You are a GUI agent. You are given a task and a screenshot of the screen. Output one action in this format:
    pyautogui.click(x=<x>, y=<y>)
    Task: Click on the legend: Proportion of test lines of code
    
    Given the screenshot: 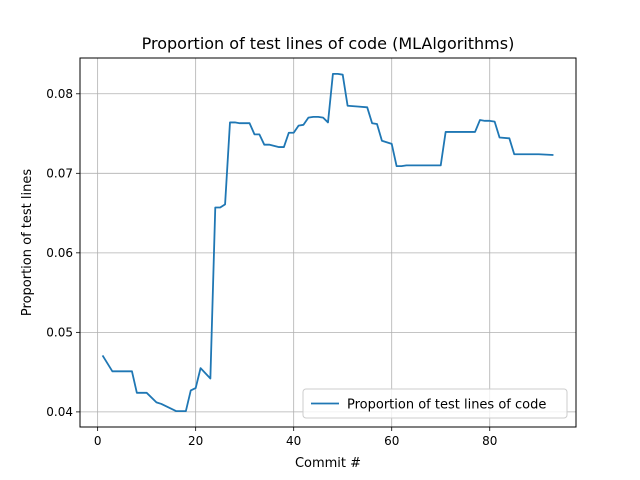 What is the action you would take?
    pyautogui.click(x=435, y=403)
    